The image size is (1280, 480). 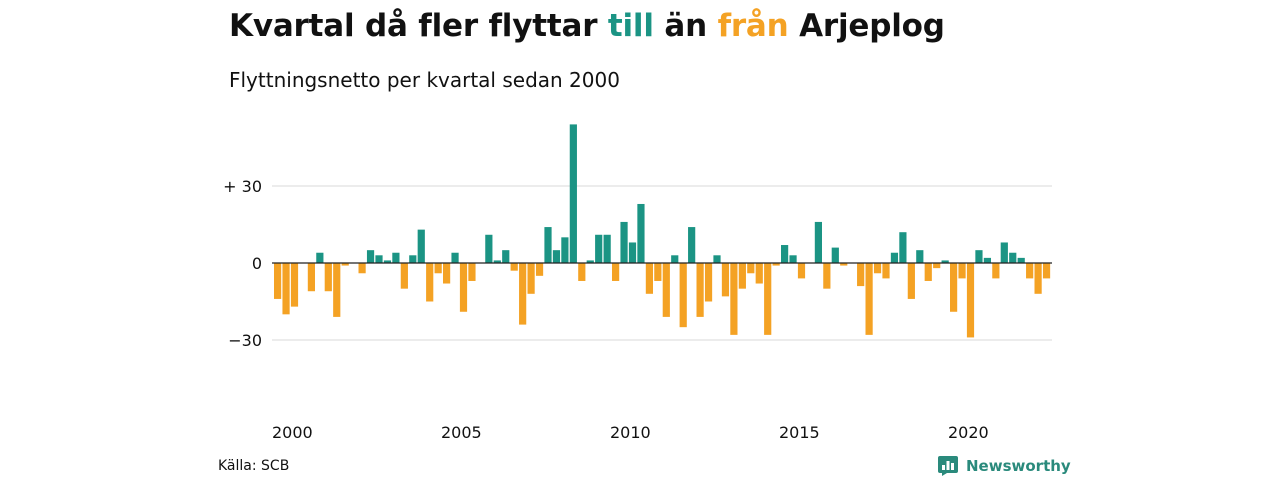 What do you see at coordinates (292, 432) in the screenshot?
I see `x-tick-label: 2000` at bounding box center [292, 432].